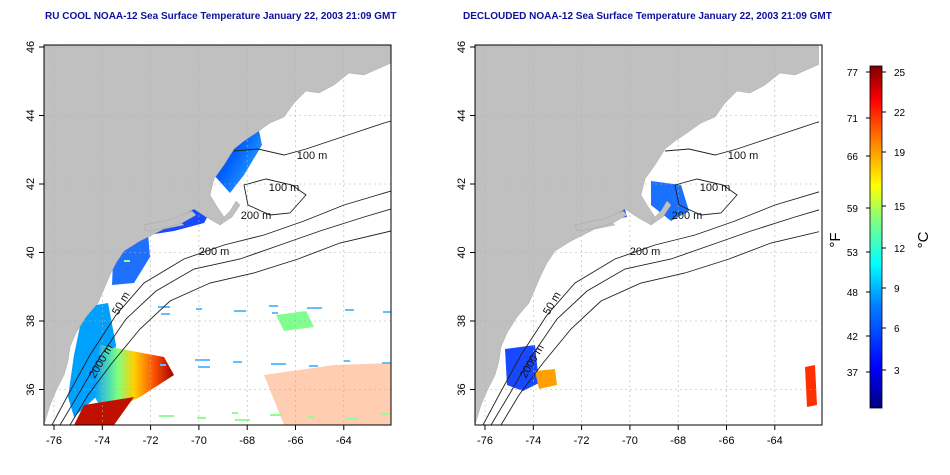 The height and width of the screenshot is (475, 950). What do you see at coordinates (853, 293) in the screenshot?
I see `f-tick-label: 48` at bounding box center [853, 293].